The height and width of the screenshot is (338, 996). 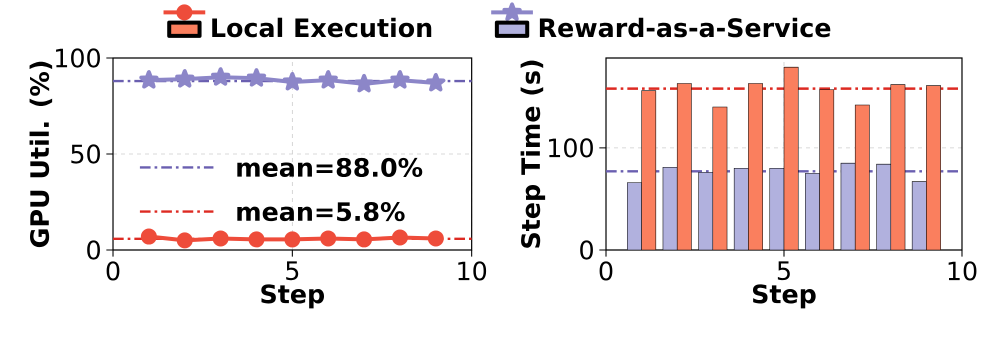 What do you see at coordinates (85, 154) in the screenshot?
I see `y-tick-label: 50` at bounding box center [85, 154].